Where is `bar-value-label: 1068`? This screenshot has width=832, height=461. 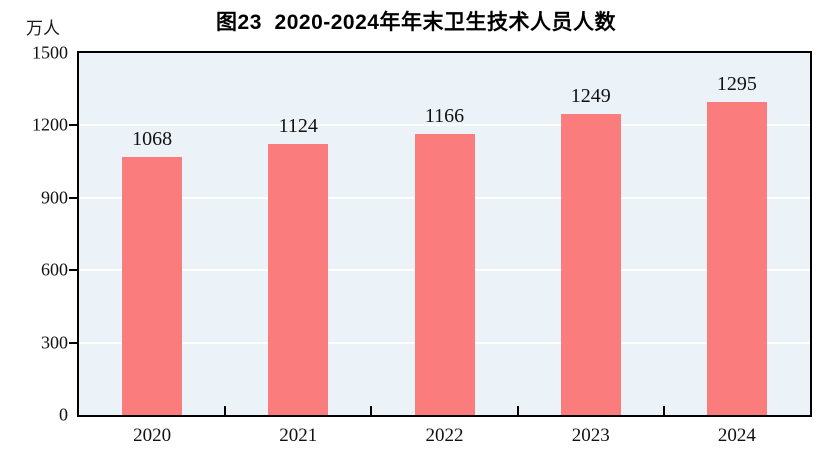
bar-value-label: 1068 is located at coordinates (152, 139).